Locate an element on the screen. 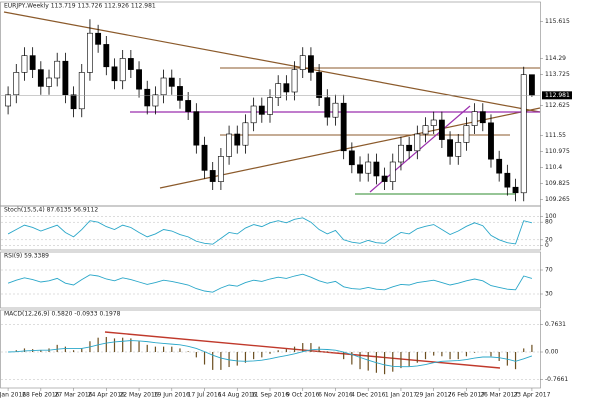 The height and width of the screenshot is (400, 600). y-tick-label: 30 is located at coordinates (549, 294).